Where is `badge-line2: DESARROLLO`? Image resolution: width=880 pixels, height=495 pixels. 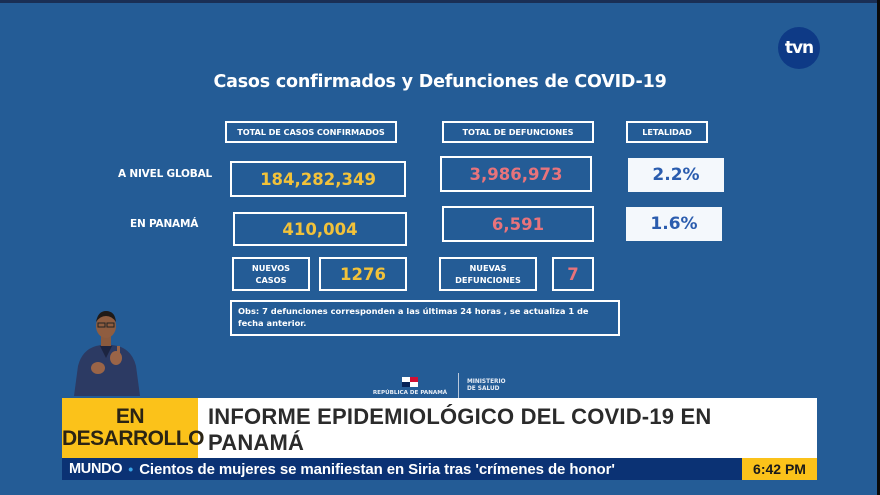 badge-line2: DESARROLLO is located at coordinates (133, 438).